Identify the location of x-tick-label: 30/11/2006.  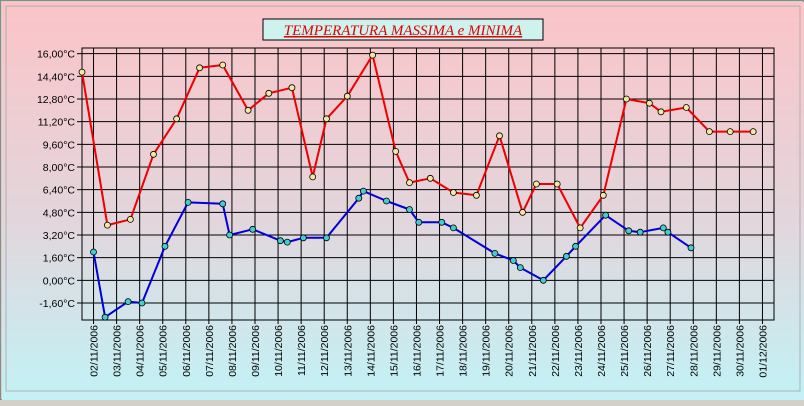
(740, 351).